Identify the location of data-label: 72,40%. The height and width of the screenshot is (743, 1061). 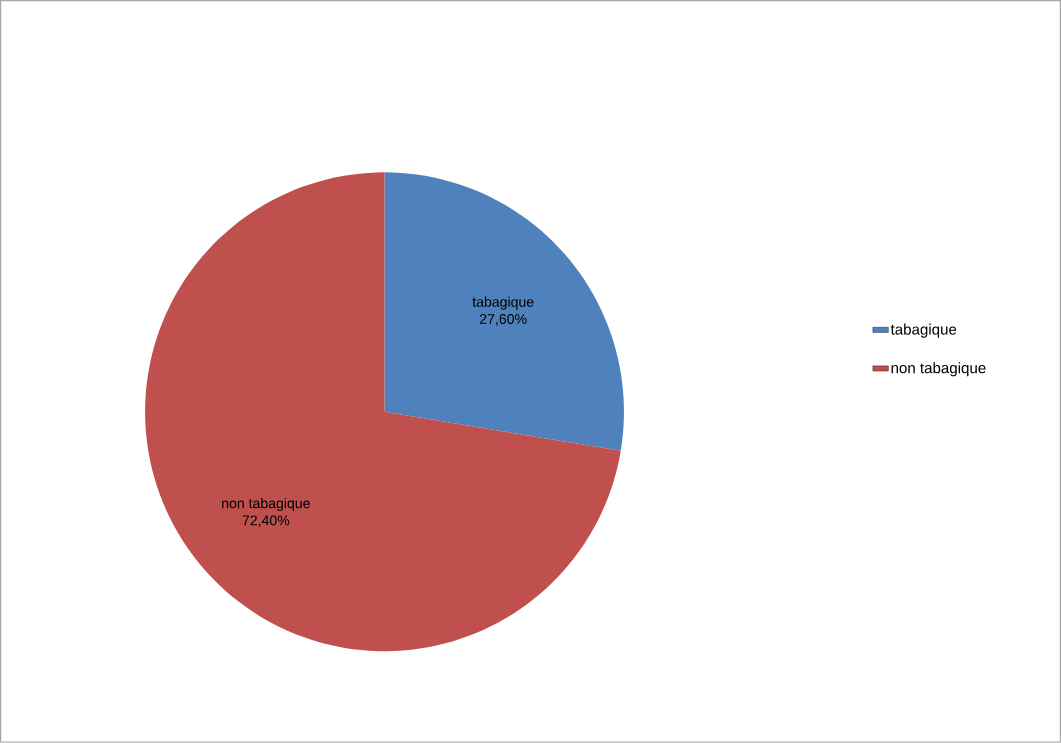
(266, 521).